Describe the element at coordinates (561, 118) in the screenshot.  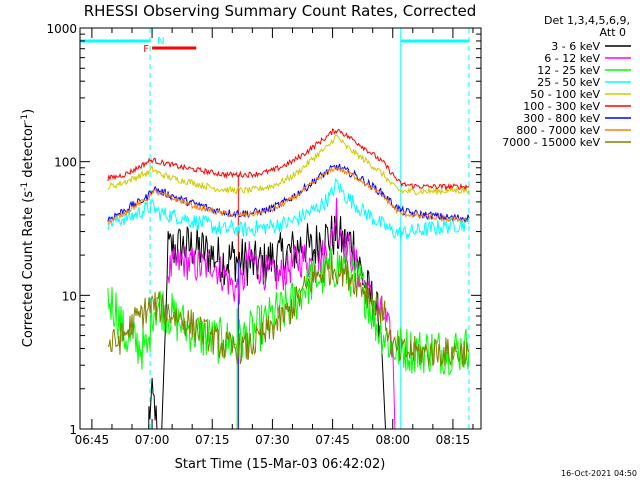
I see `legend-label-6: 300 - 800 keV` at that location.